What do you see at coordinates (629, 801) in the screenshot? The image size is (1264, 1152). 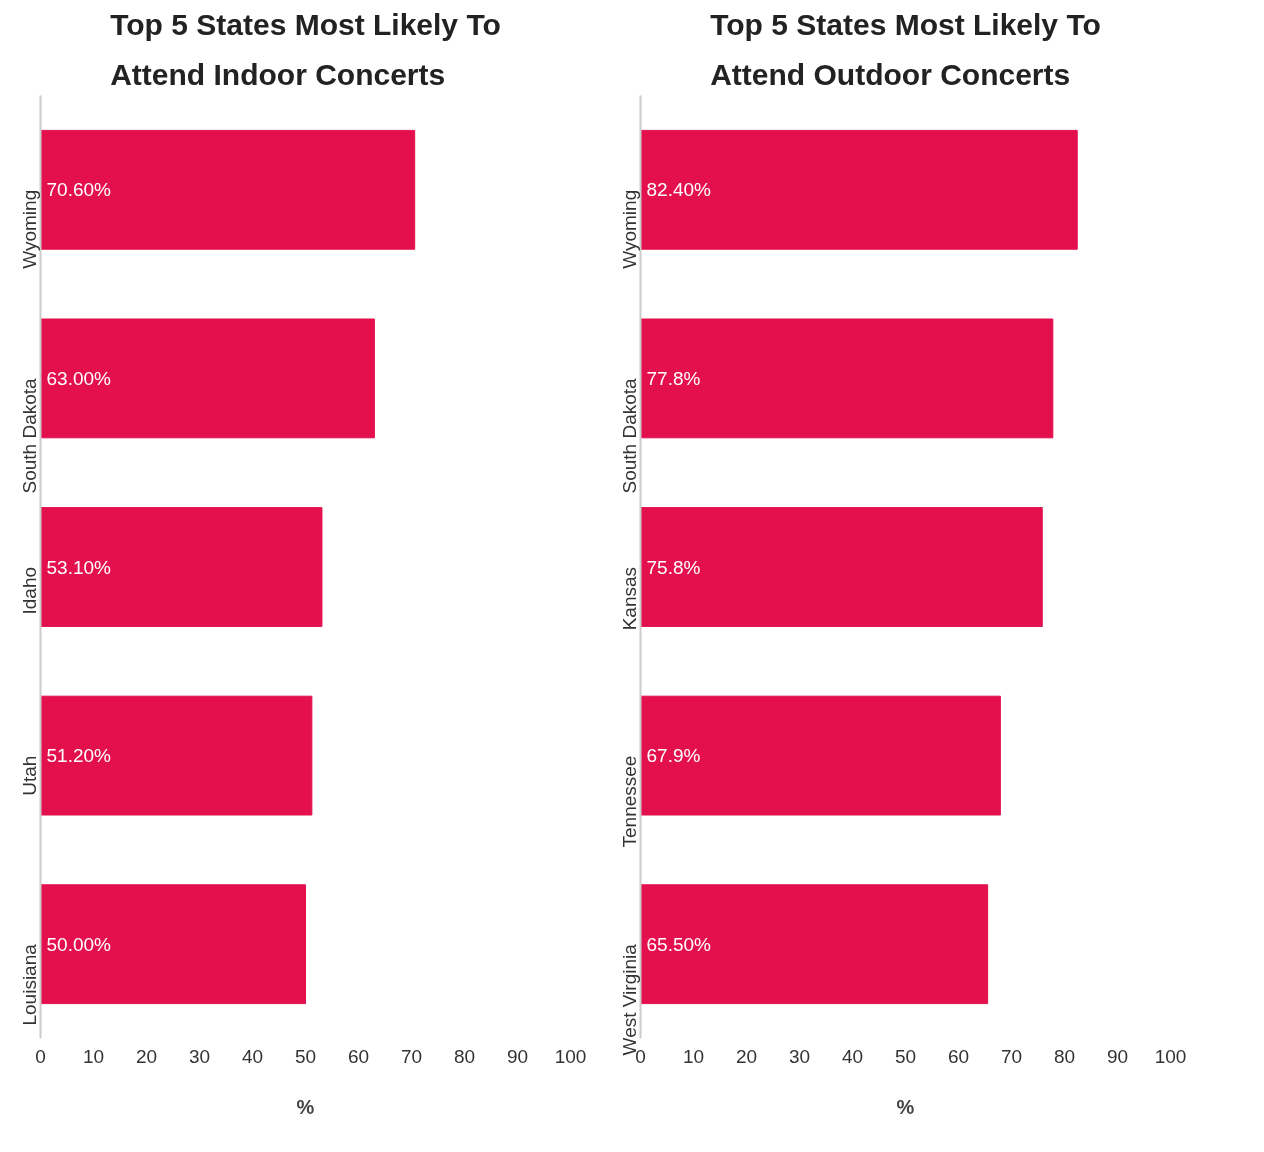 I see `y-tick-label: Tennessee` at bounding box center [629, 801].